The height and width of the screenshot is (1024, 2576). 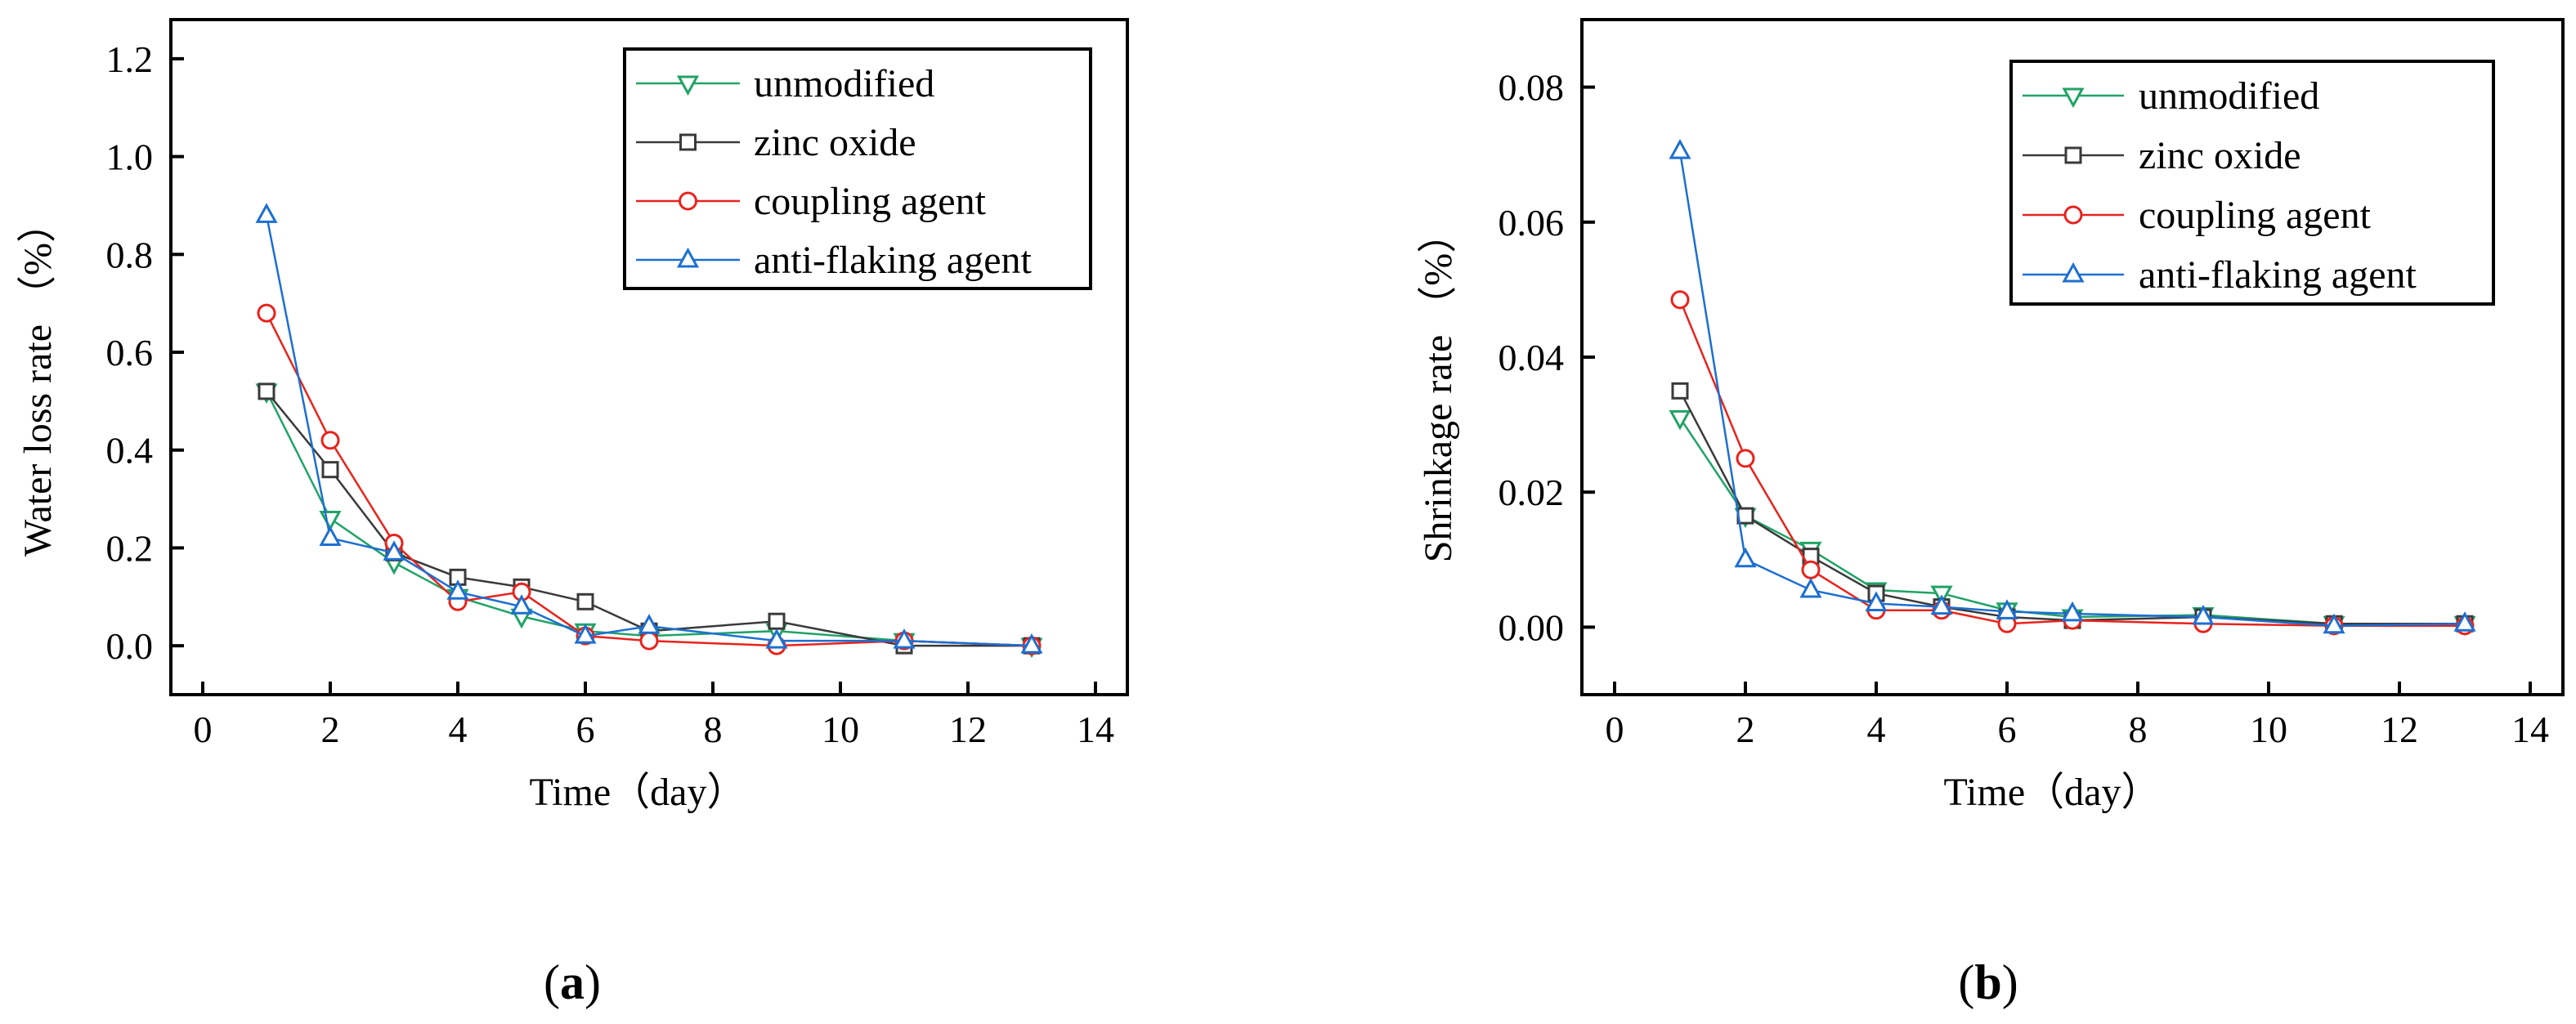 I want to click on y-tick-label: 1.2, so click(x=130, y=59).